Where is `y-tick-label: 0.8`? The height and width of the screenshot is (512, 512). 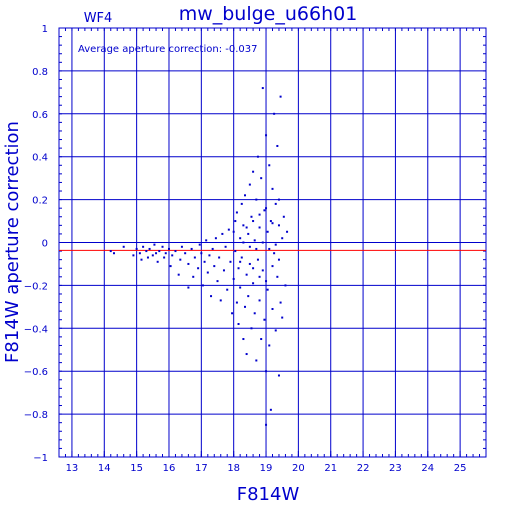
y-tick-label: 0.8 is located at coordinates (40, 72).